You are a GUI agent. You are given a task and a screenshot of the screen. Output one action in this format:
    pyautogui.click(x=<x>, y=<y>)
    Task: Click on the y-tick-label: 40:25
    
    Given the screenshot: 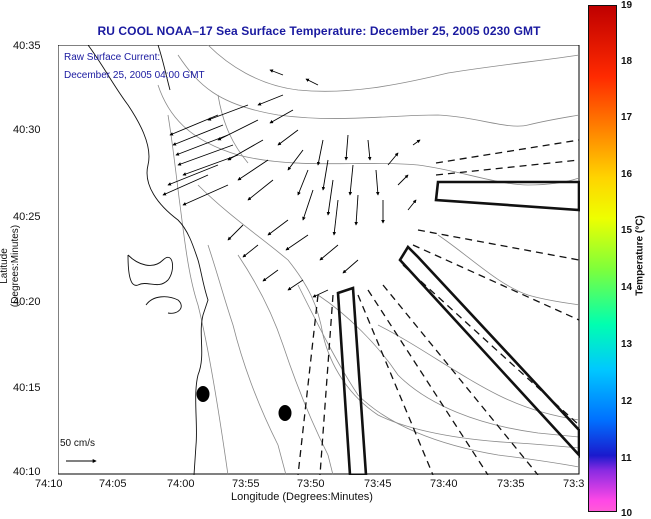 What is the action you would take?
    pyautogui.click(x=27, y=217)
    